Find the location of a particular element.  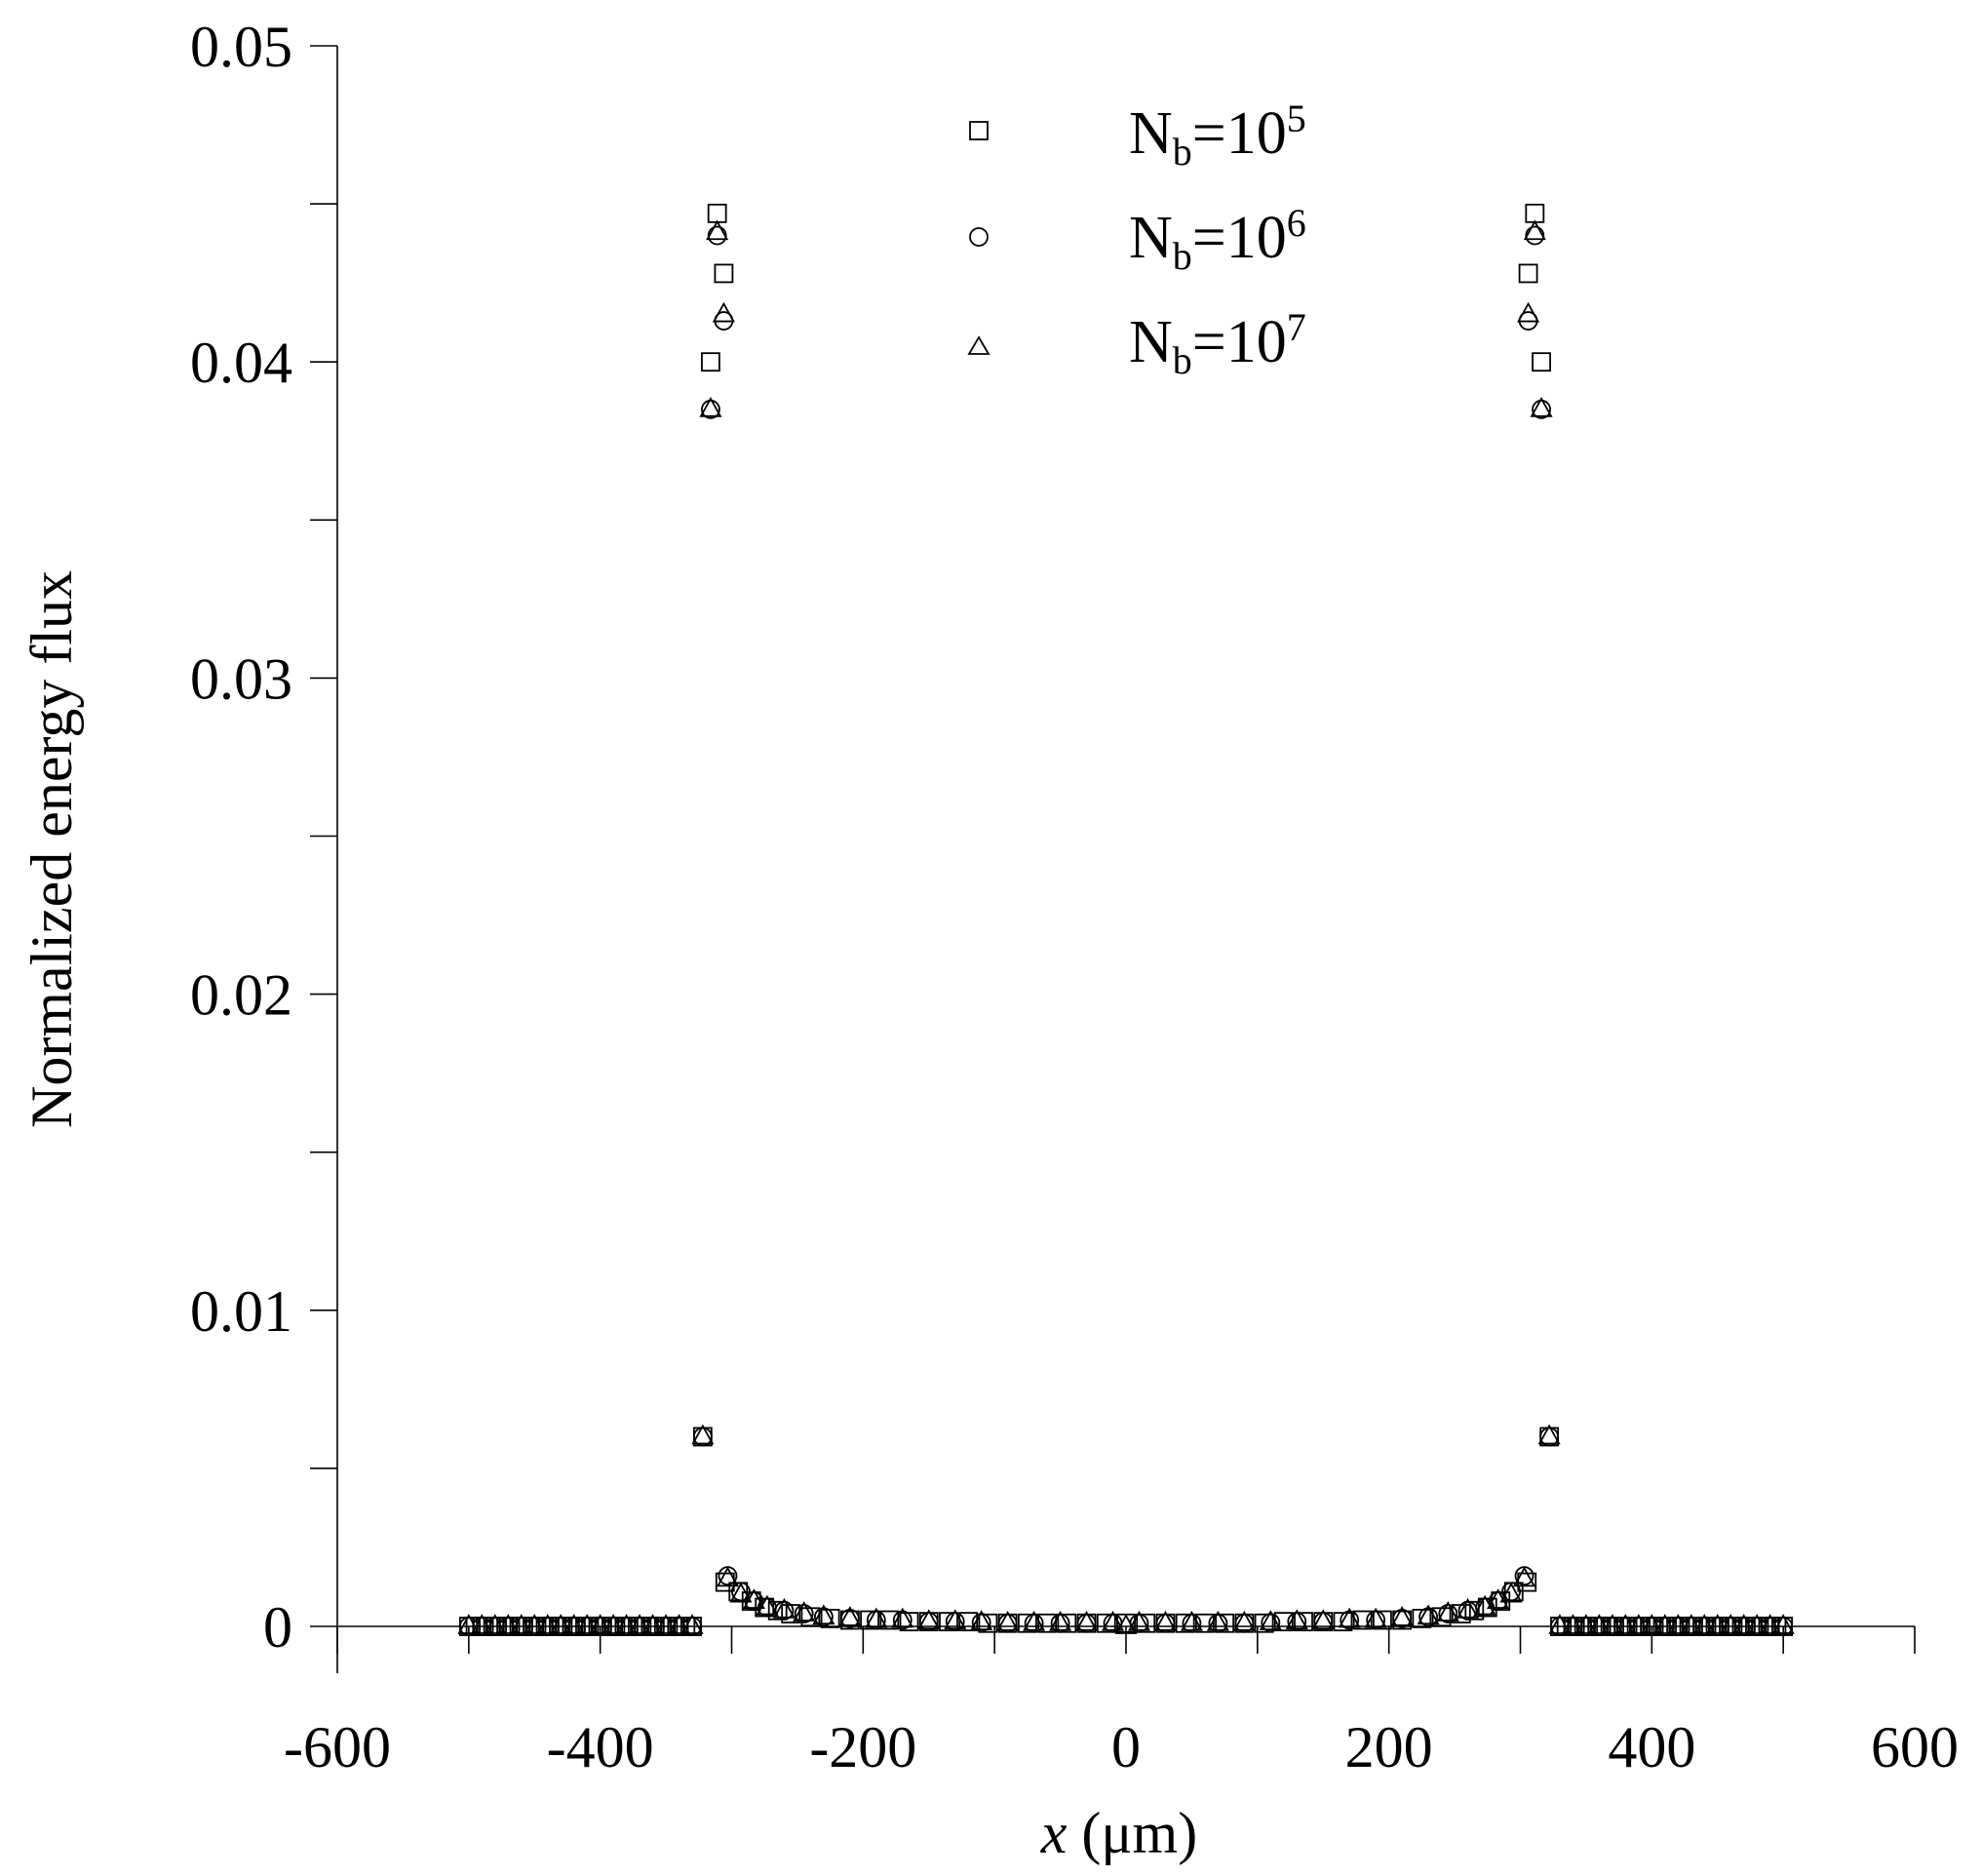

x-tick-label: 0 is located at coordinates (1126, 1747).